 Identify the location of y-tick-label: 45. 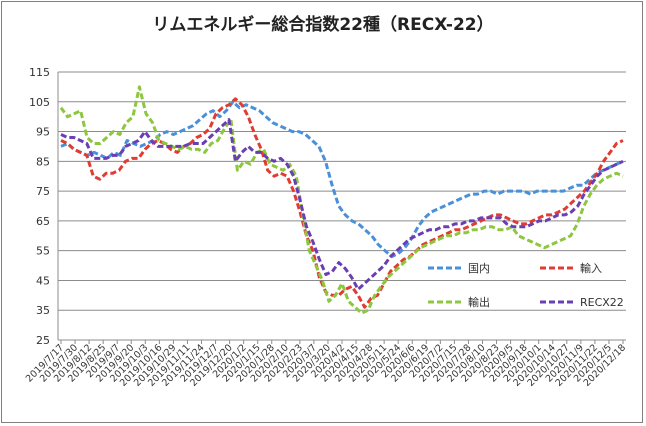
(43, 280).